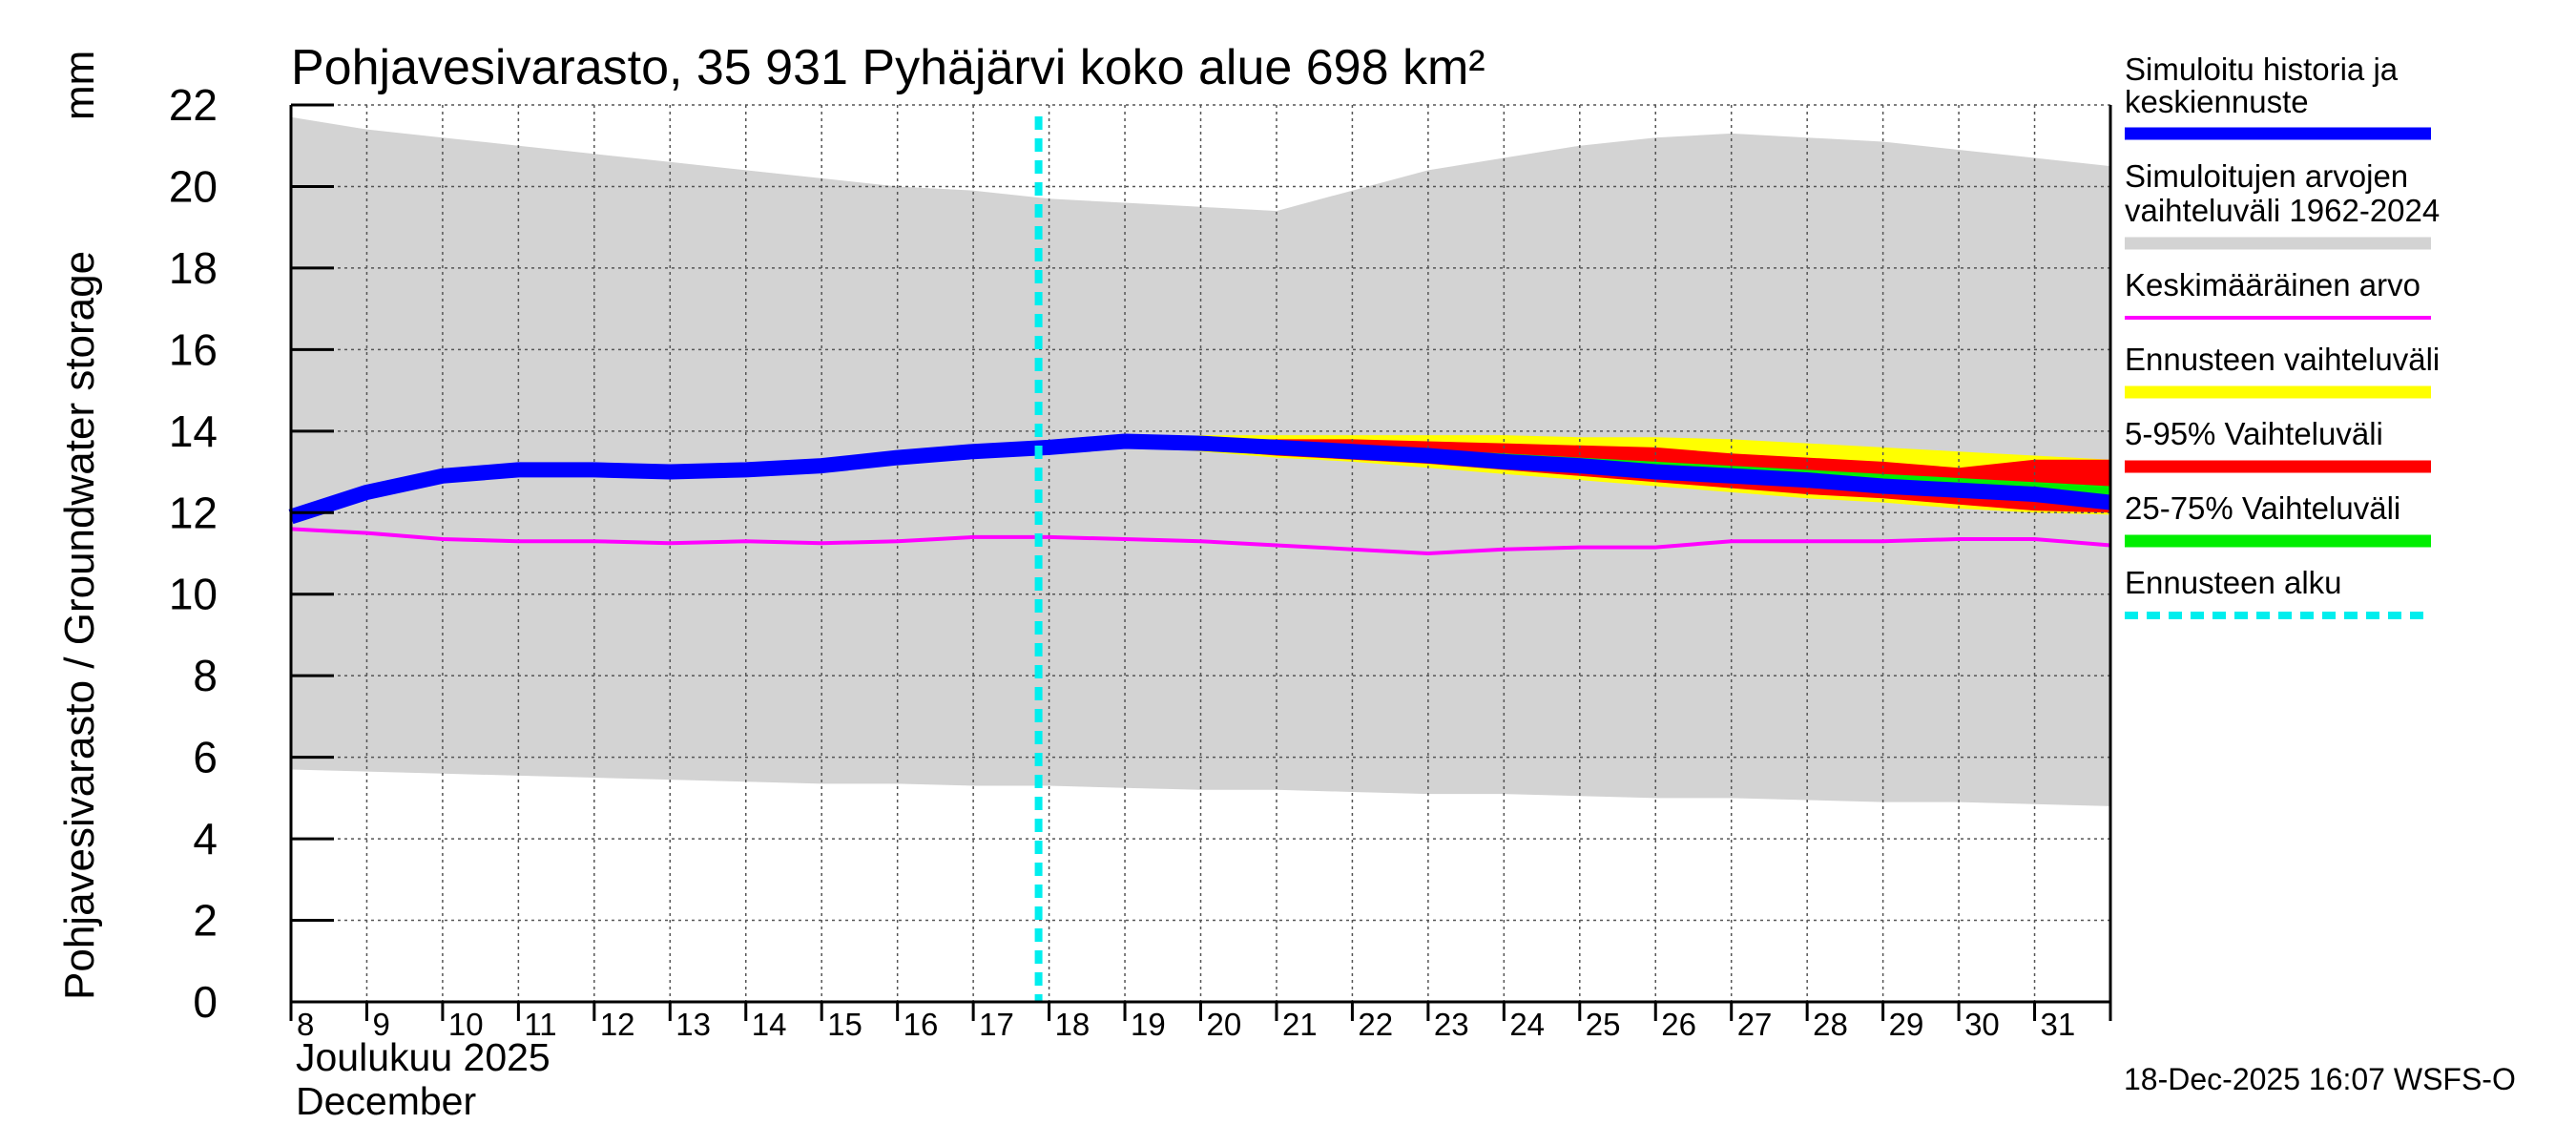  I want to click on history-forecast-line, so click(1199, 479).